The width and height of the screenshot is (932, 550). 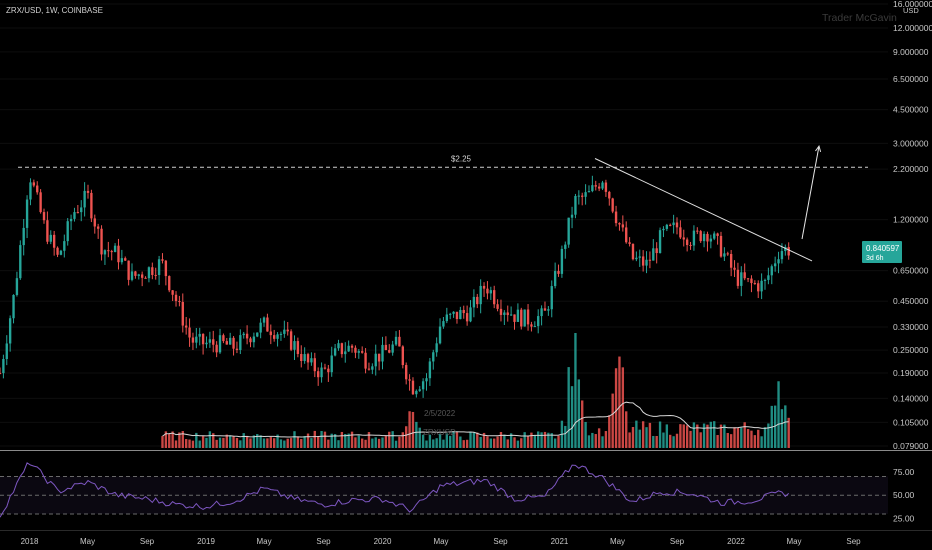 What do you see at coordinates (912, 4) in the screenshot?
I see `price-tick-label: 16.000000` at bounding box center [912, 4].